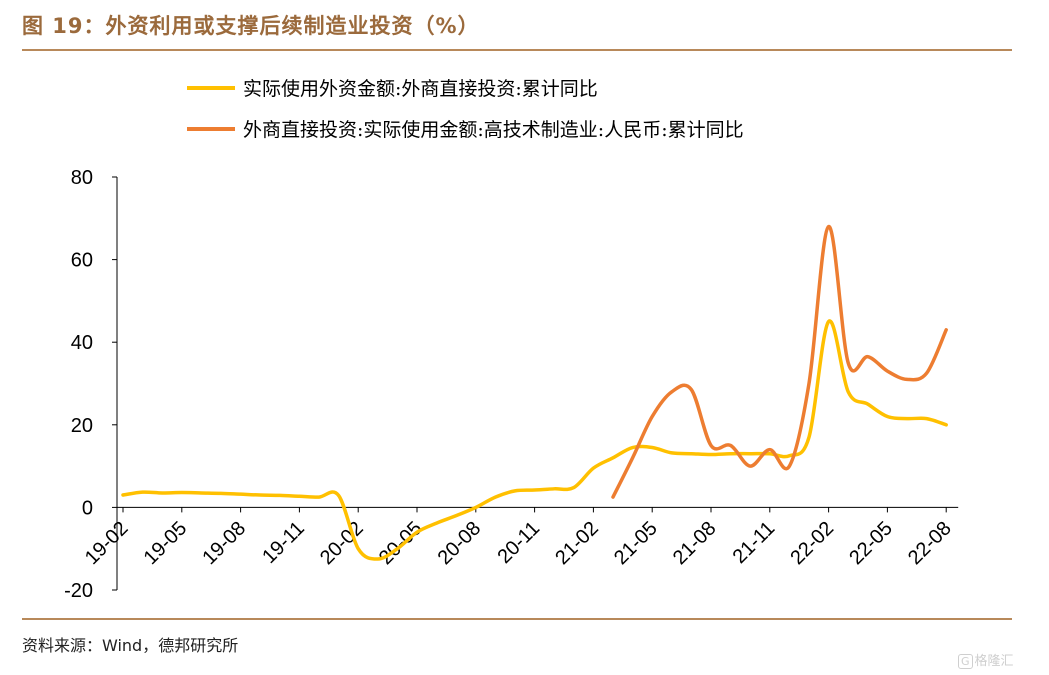 The height and width of the screenshot is (675, 1049). Describe the element at coordinates (695, 543) in the screenshot. I see `x-tick-label: 21-08` at that location.